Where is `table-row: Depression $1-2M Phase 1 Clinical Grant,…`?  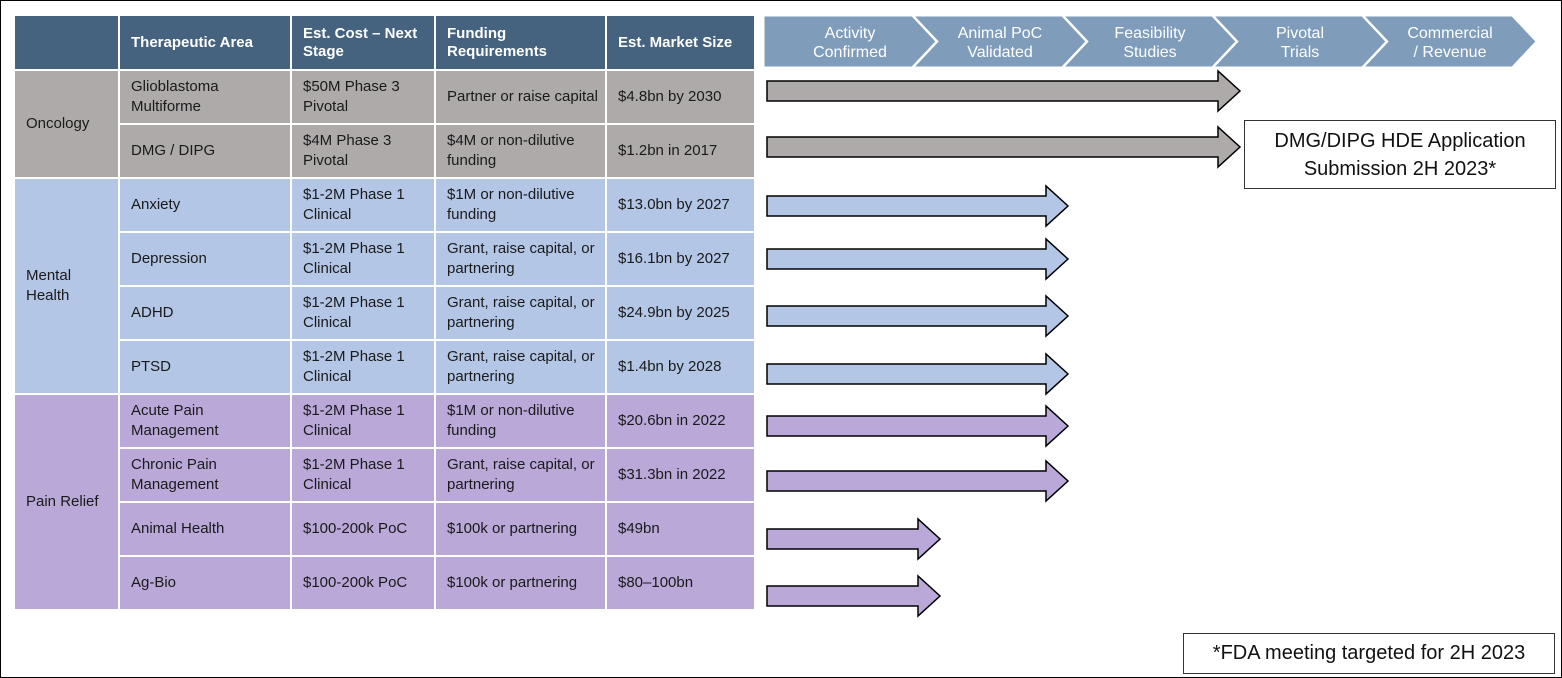 table-row: Depression $1-2M Phase 1 Clinical Grant,… is located at coordinates (385, 259).